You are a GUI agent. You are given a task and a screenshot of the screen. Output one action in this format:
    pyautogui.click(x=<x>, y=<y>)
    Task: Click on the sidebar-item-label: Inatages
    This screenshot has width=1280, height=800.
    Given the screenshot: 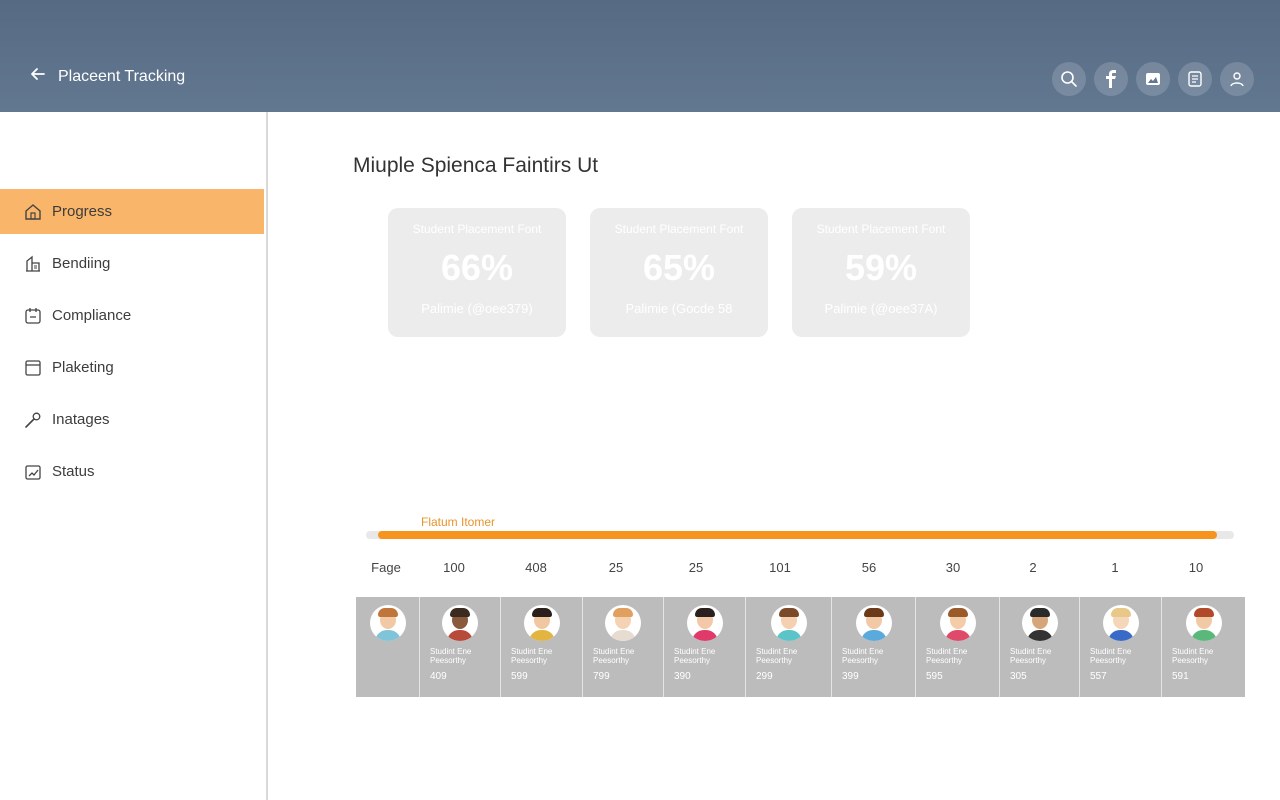 What is the action you would take?
    pyautogui.click(x=81, y=419)
    